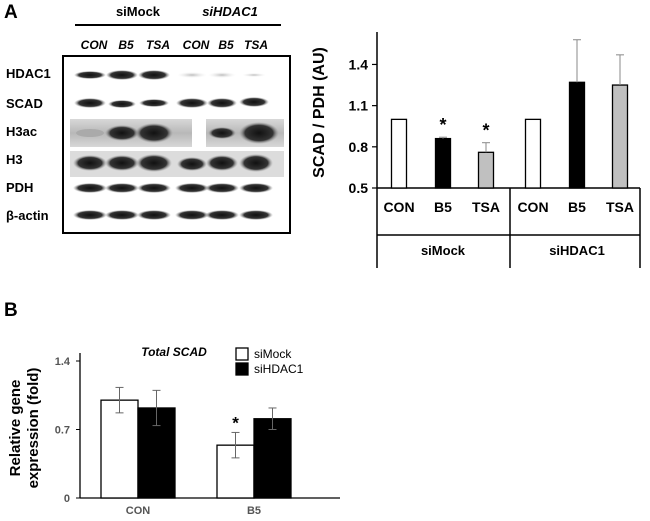 The height and width of the screenshot is (521, 650). Describe the element at coordinates (20, 187) in the screenshot. I see `wb-row-label: PDH` at that location.